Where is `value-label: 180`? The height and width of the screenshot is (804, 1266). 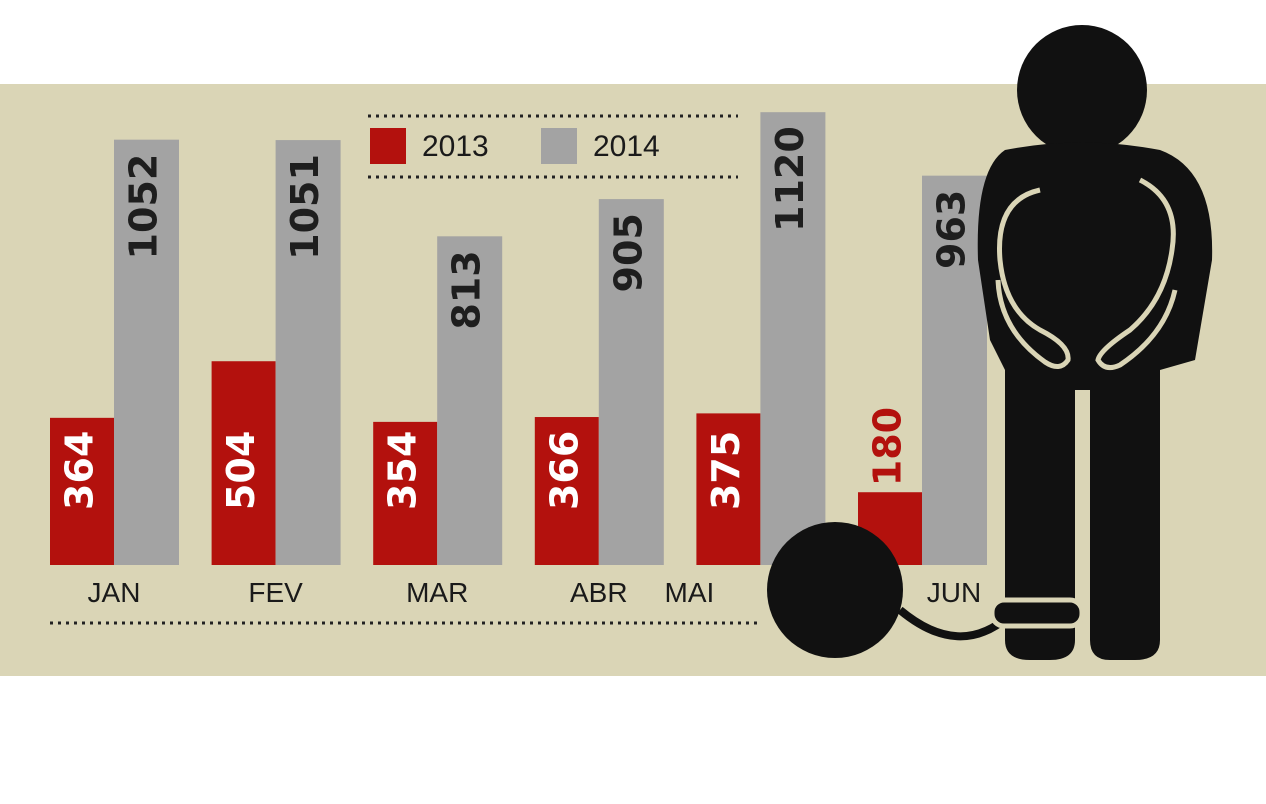
value-label: 180 is located at coordinates (888, 446).